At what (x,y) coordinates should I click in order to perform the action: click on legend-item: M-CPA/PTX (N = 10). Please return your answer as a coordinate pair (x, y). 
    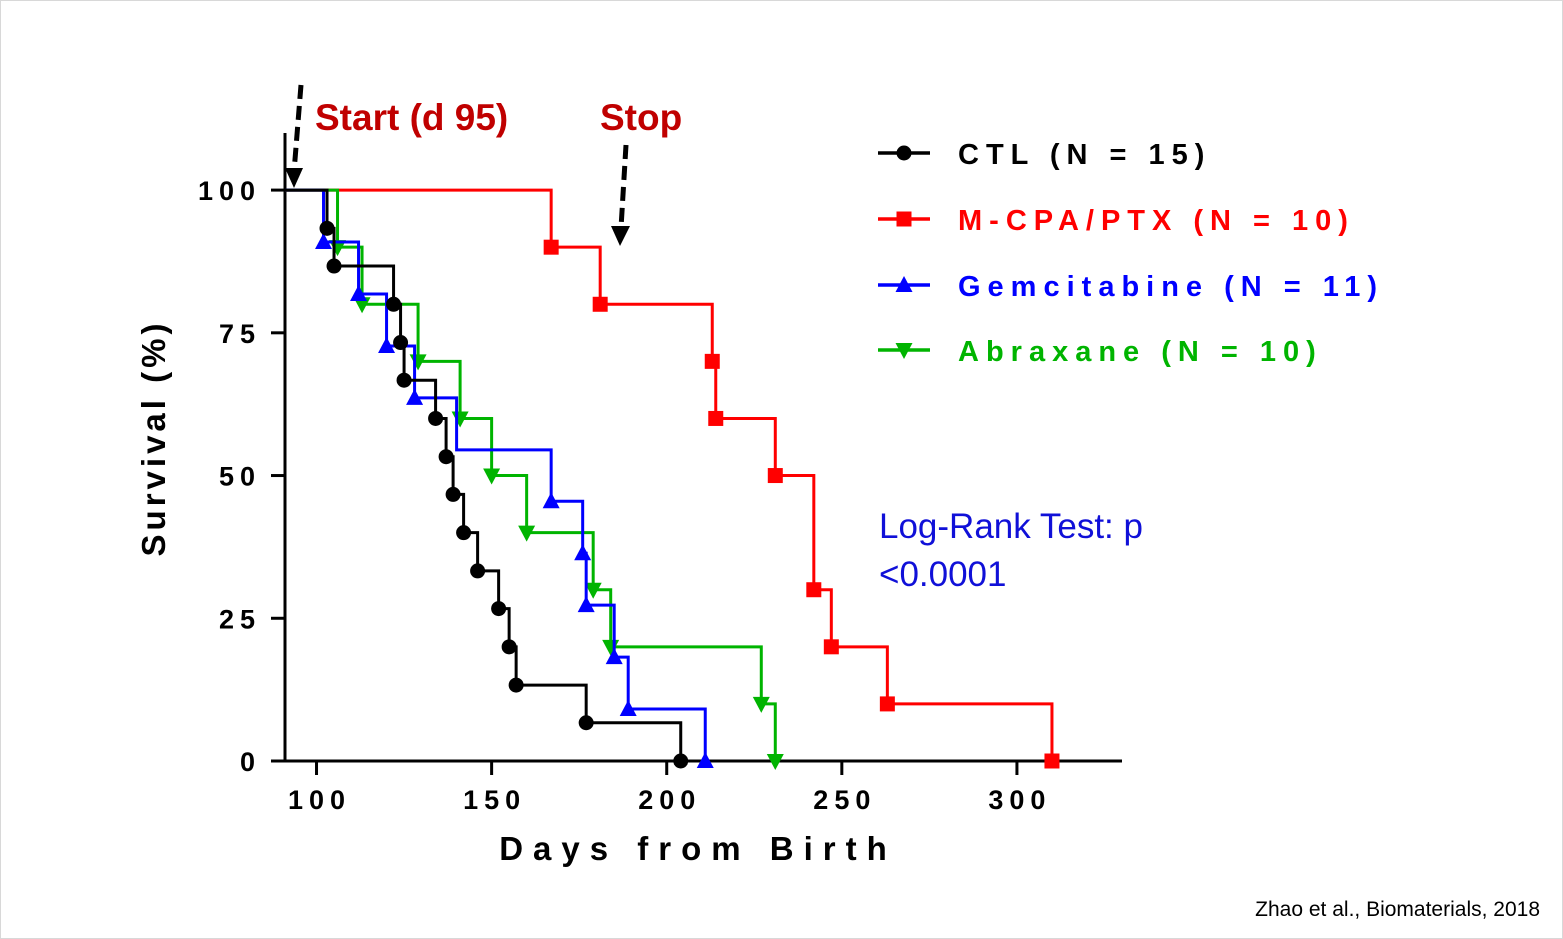
    Looking at the image, I should click on (1116, 221).